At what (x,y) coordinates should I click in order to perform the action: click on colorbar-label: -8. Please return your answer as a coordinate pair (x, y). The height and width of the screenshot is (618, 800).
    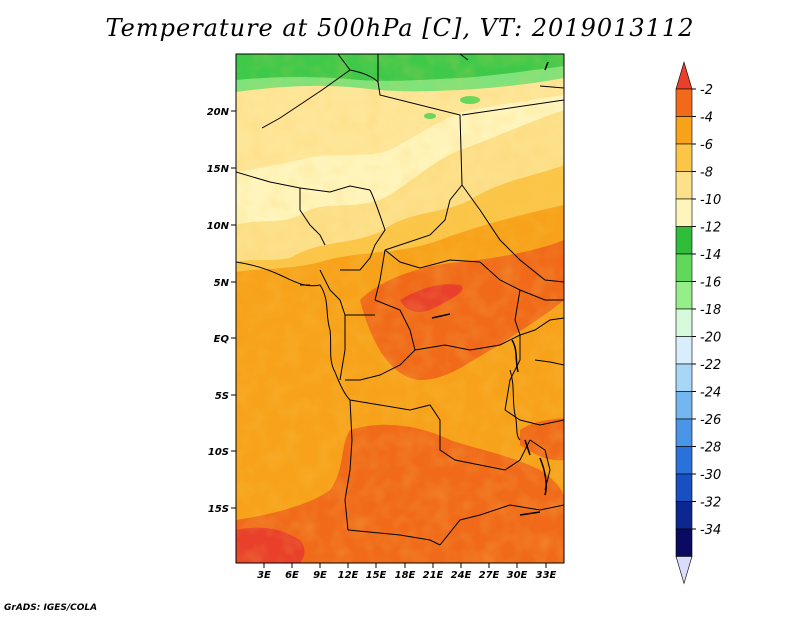
    Looking at the image, I should click on (706, 173).